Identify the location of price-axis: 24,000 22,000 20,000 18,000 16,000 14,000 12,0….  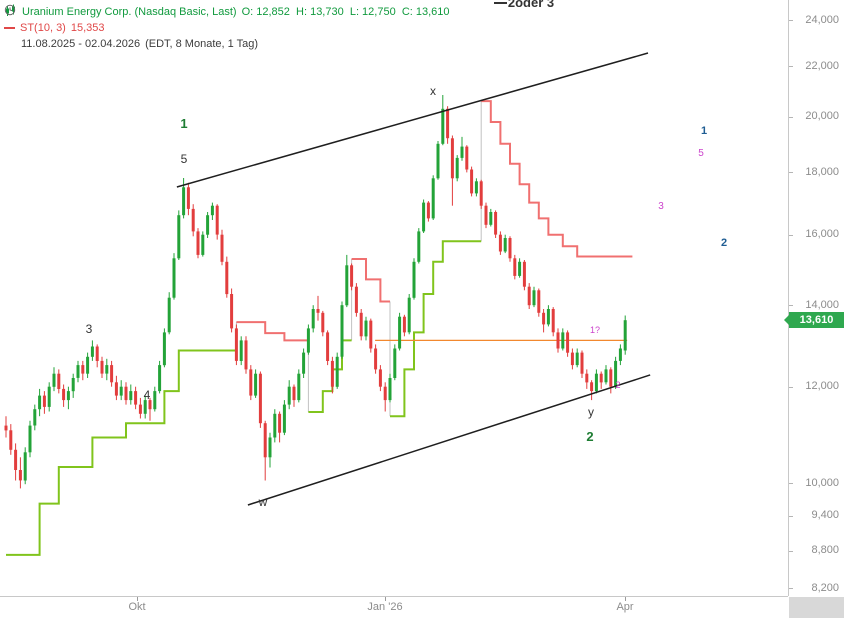
(814, 298).